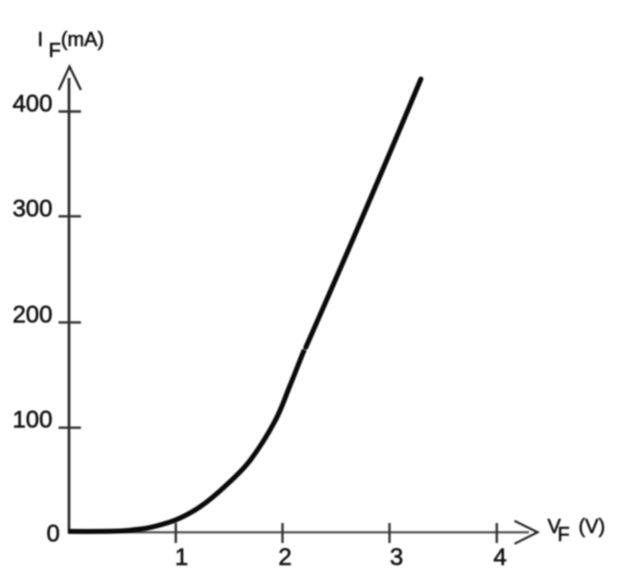  I want to click on svg-text: 4, so click(499, 557).